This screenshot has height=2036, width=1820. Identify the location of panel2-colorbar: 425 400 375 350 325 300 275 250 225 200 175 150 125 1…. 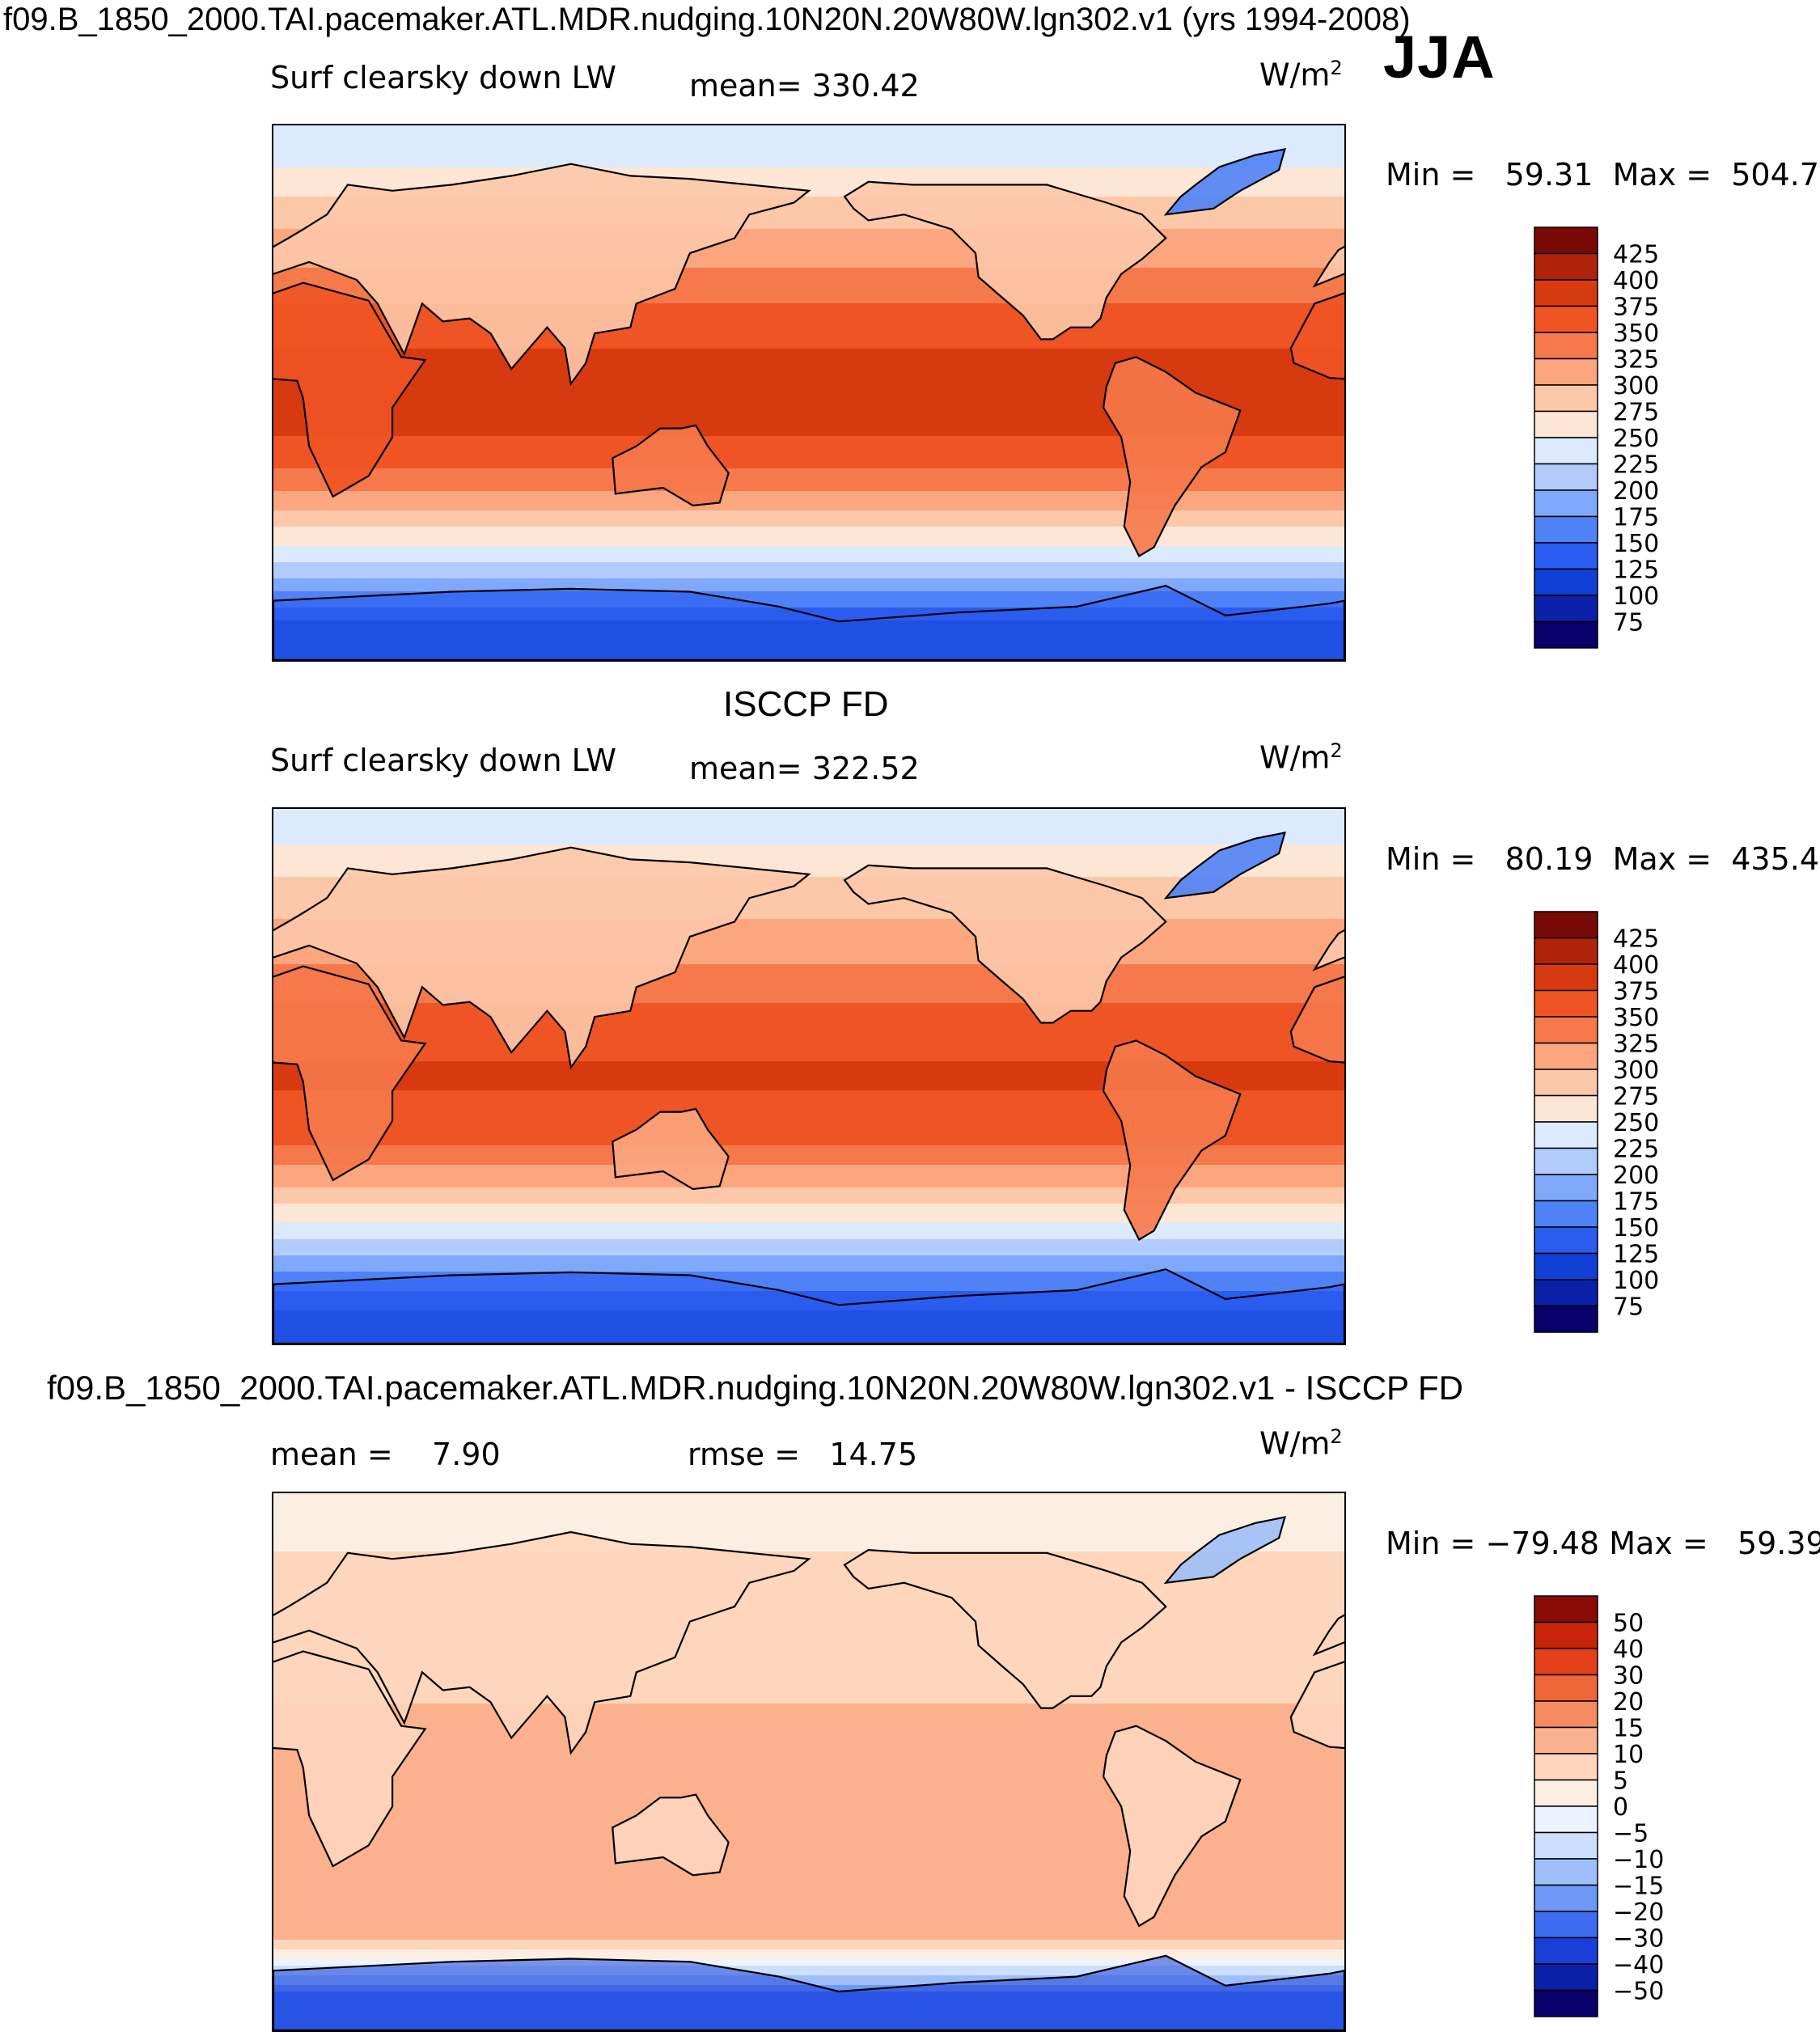
(1596, 1125).